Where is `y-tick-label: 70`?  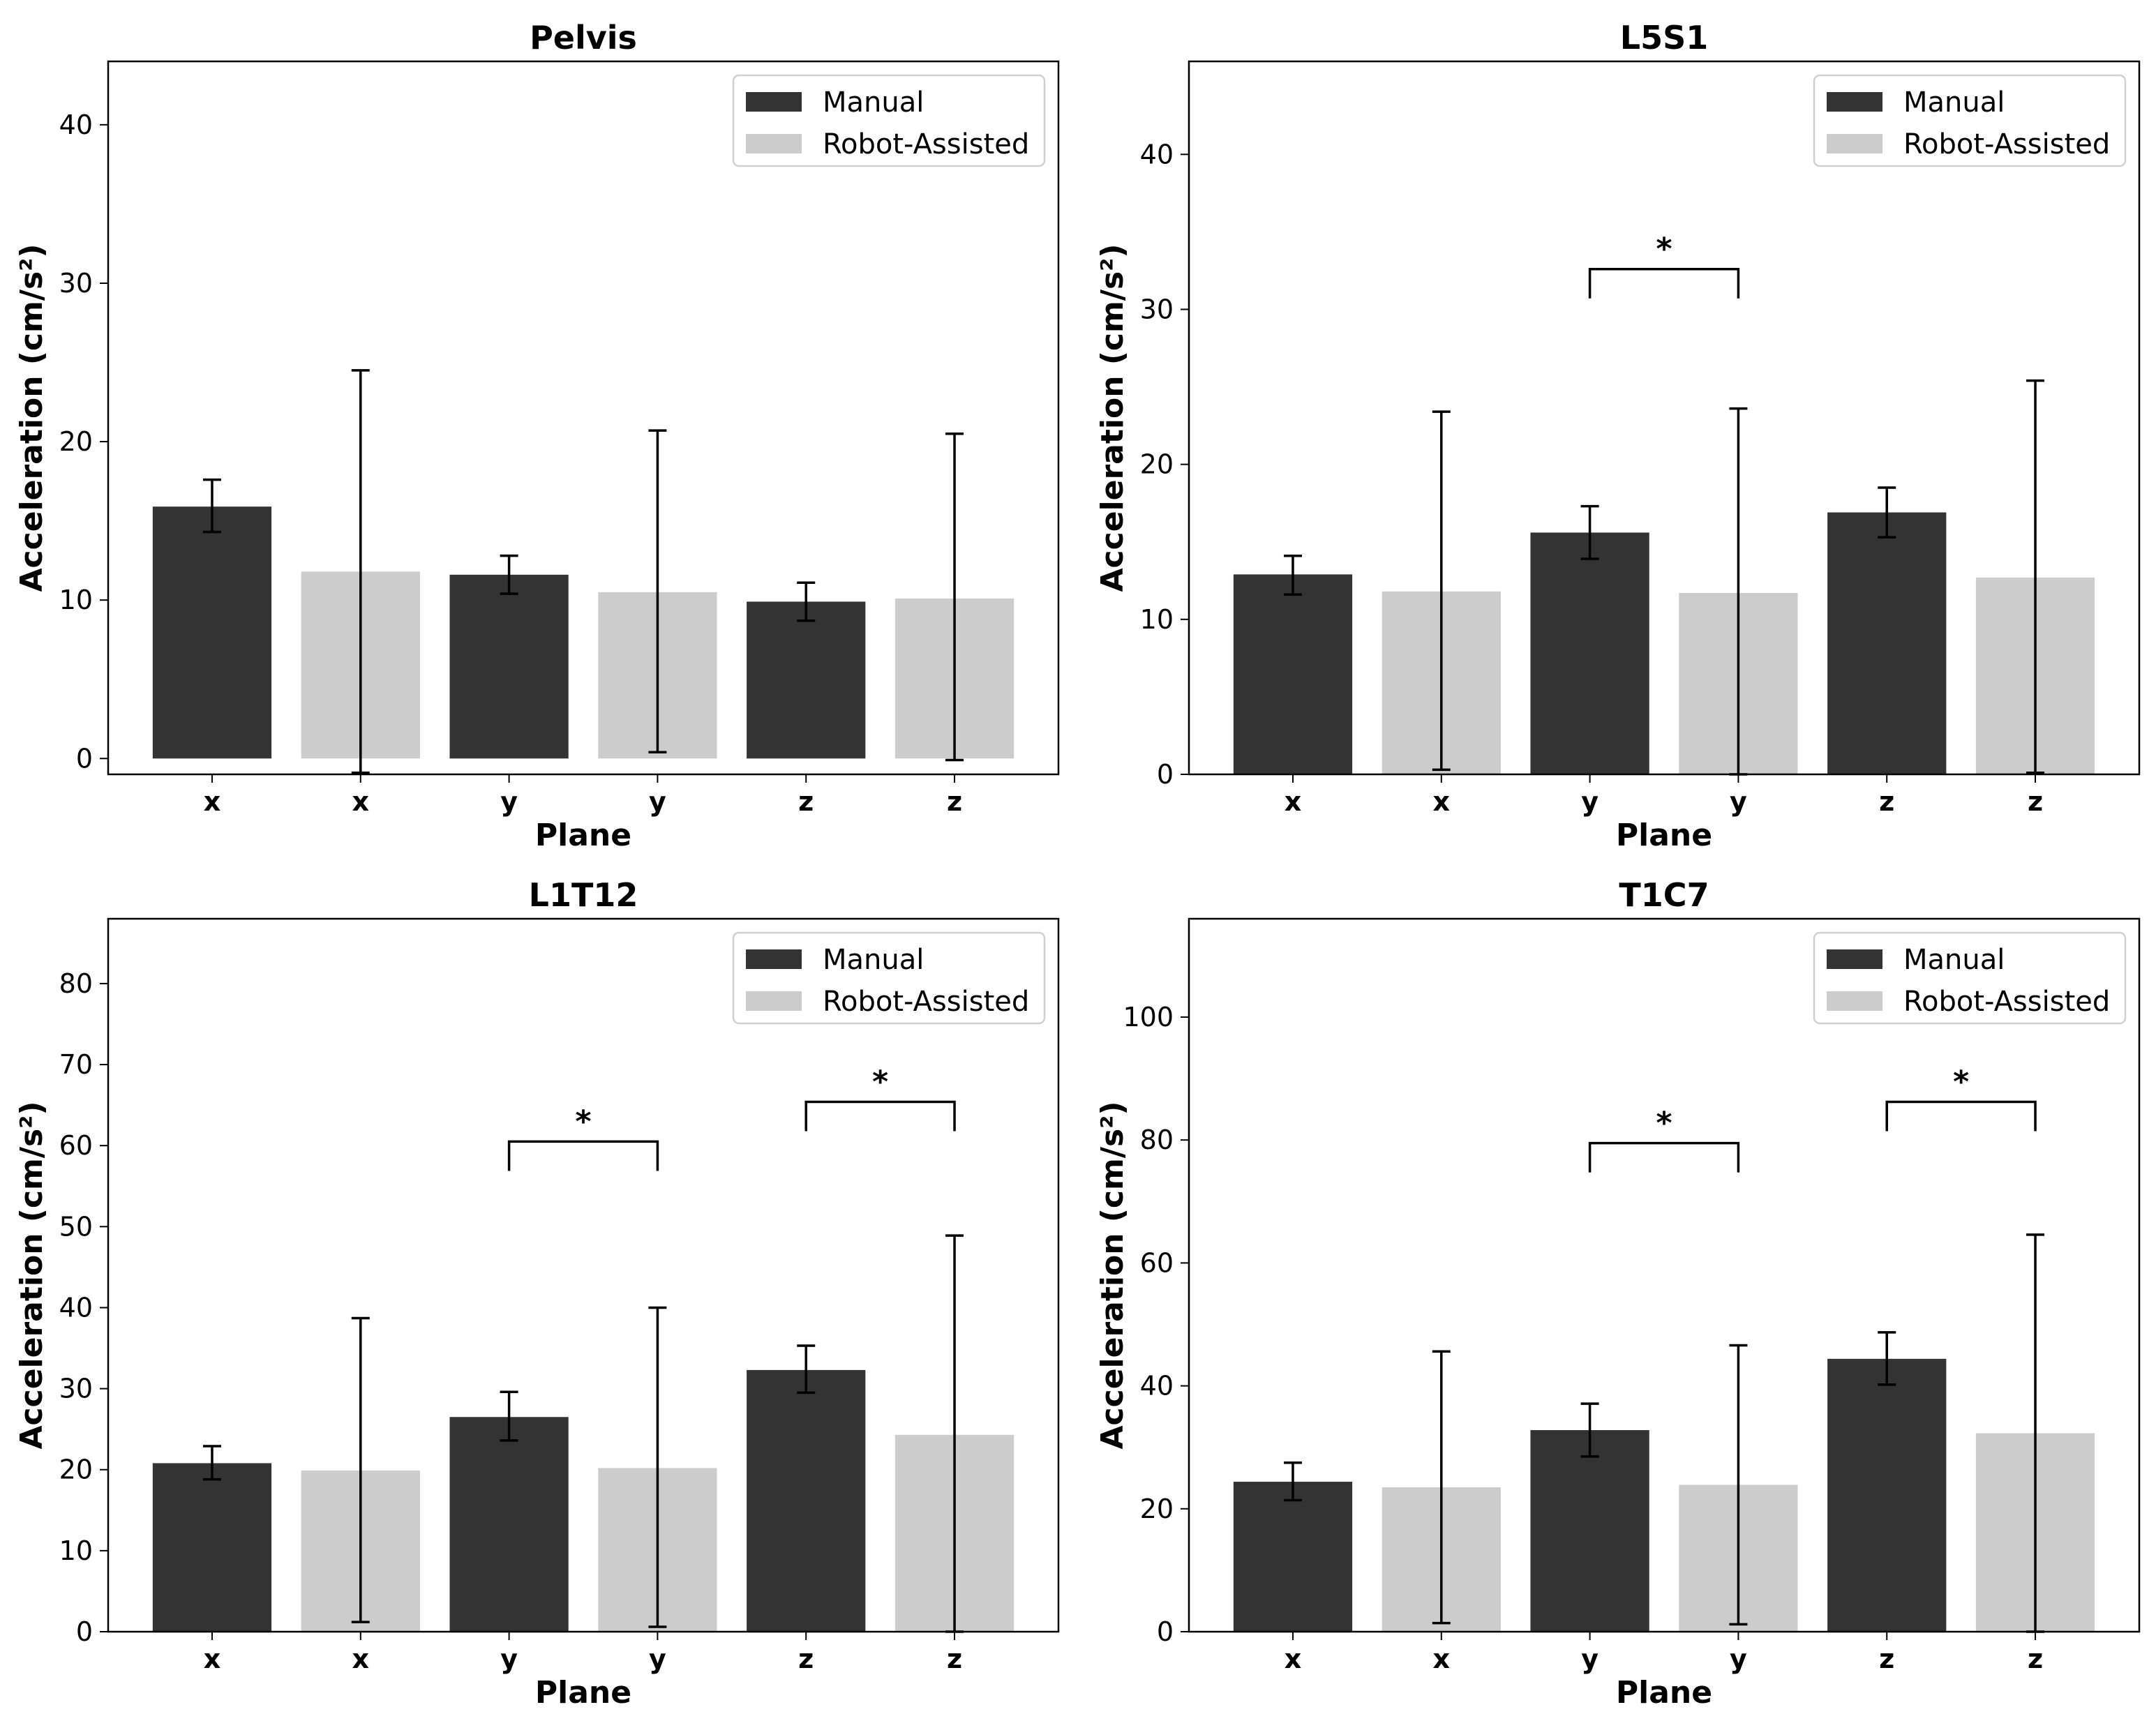
y-tick-label: 70 is located at coordinates (76, 1064).